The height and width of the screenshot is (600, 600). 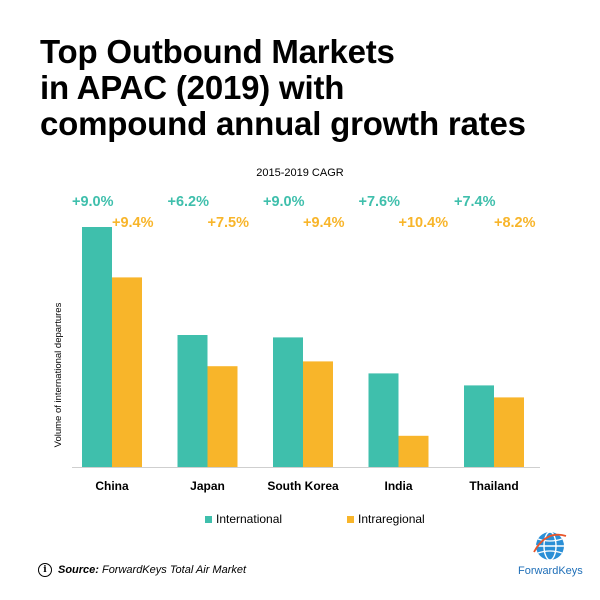 I want to click on chart-subtitle: 2015-2019 CAGR, so click(x=299, y=173).